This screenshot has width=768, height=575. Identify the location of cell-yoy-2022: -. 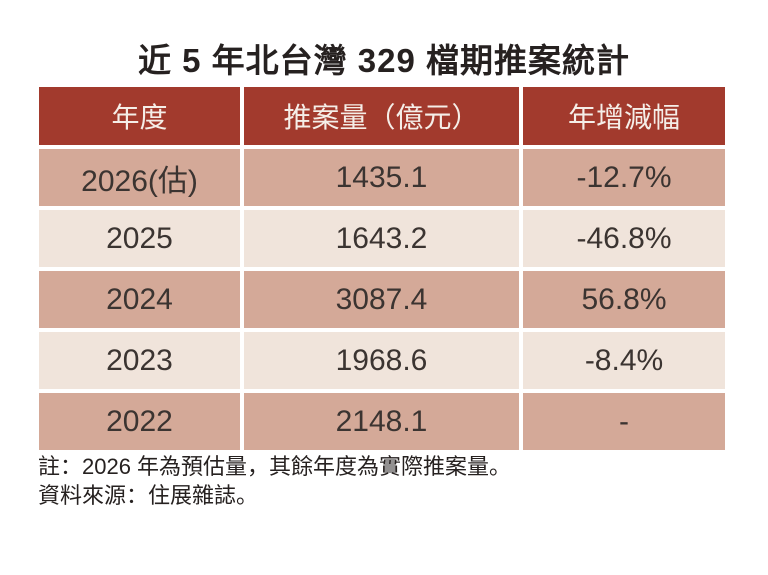
(624, 421).